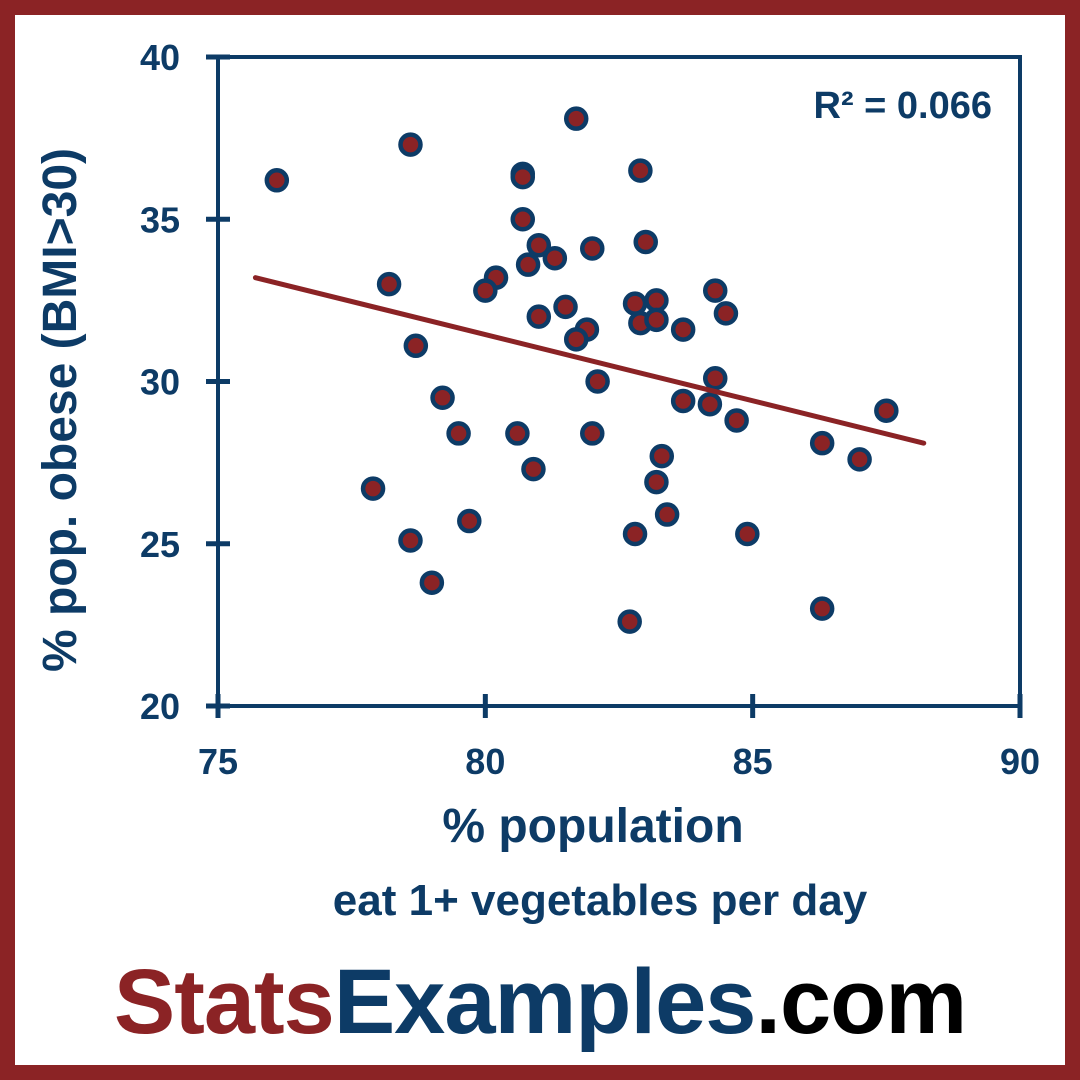  I want to click on trendline, so click(589, 360).